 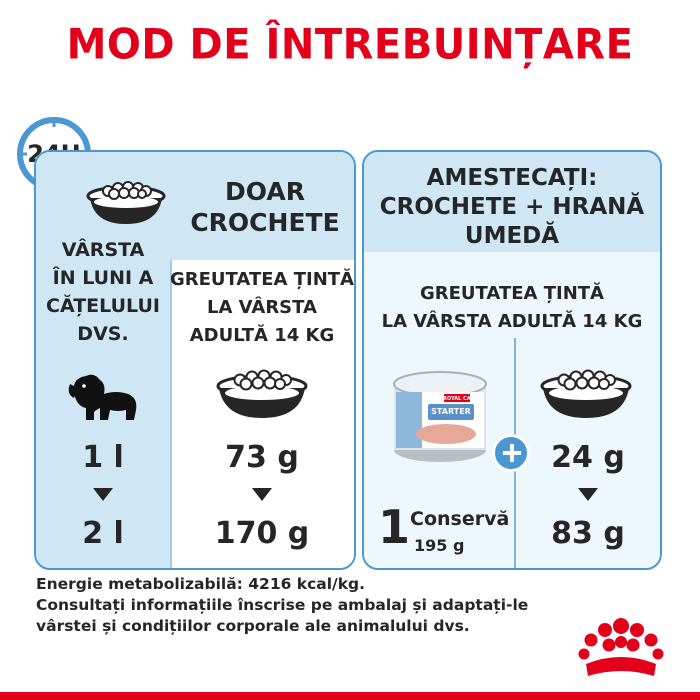 What do you see at coordinates (511, 453) in the screenshot?
I see `plus-icon` at bounding box center [511, 453].